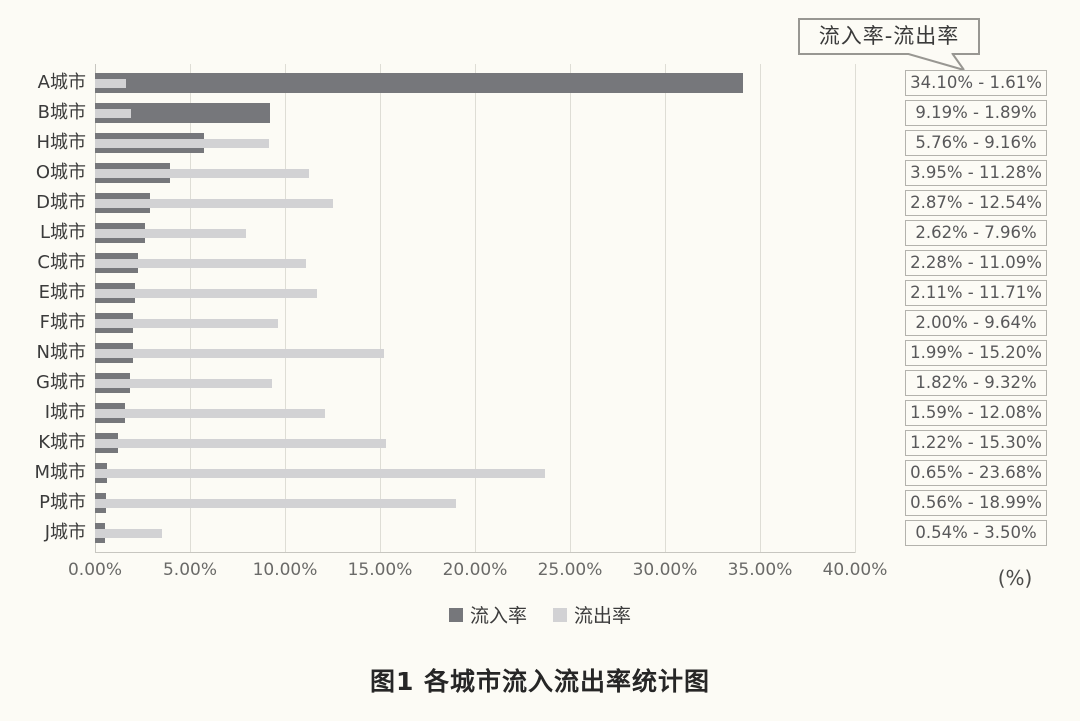 Image resolution: width=1080 pixels, height=721 pixels. I want to click on legend-item-inflow: 流入率, so click(487, 614).